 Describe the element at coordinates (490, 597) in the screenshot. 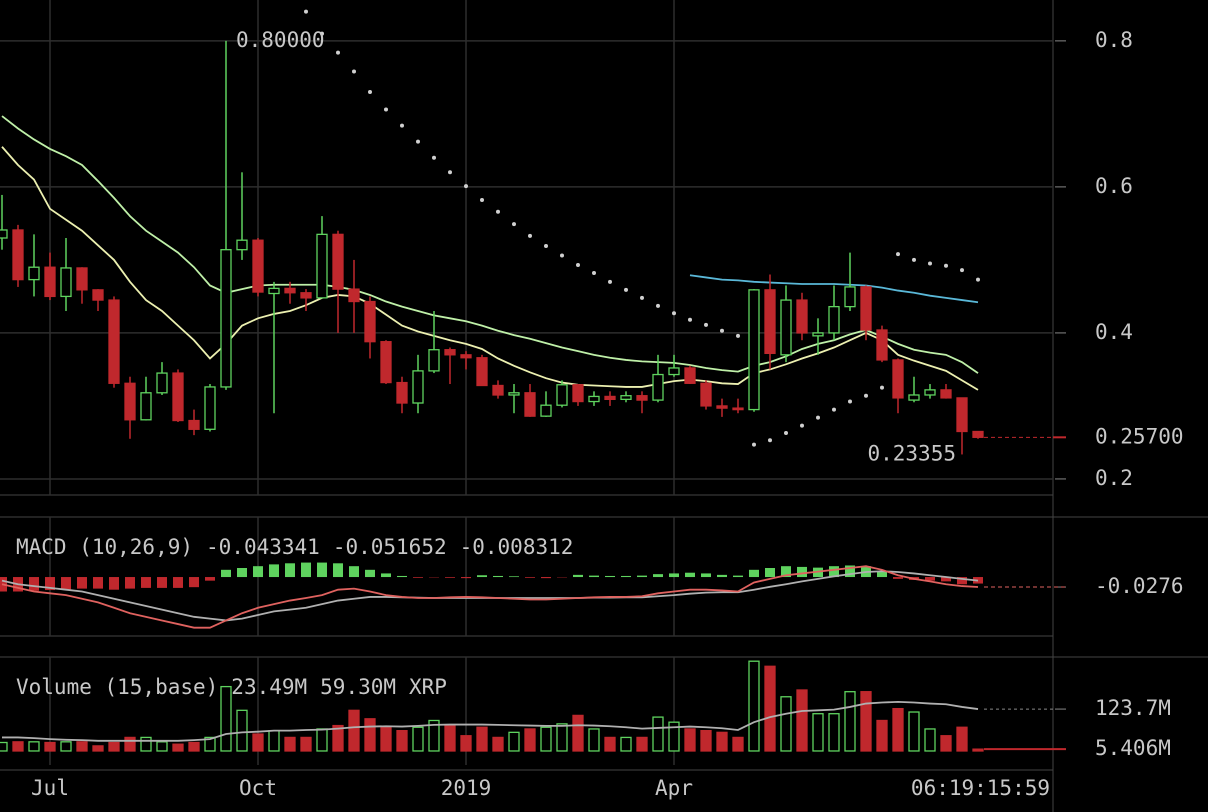

I see `macd-line` at that location.